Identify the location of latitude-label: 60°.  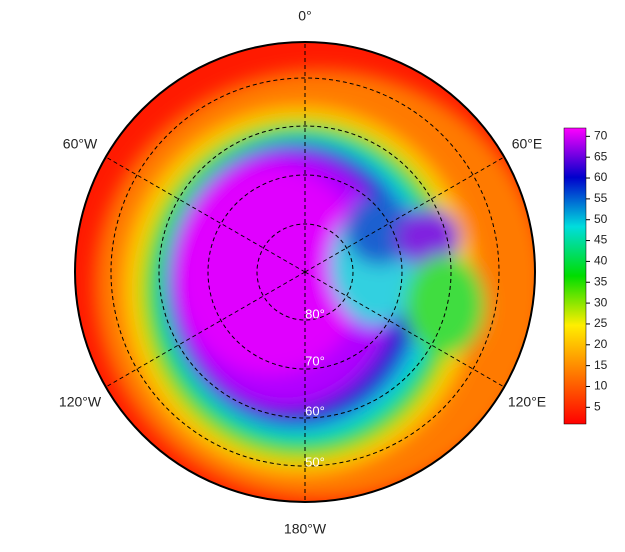
(315, 410).